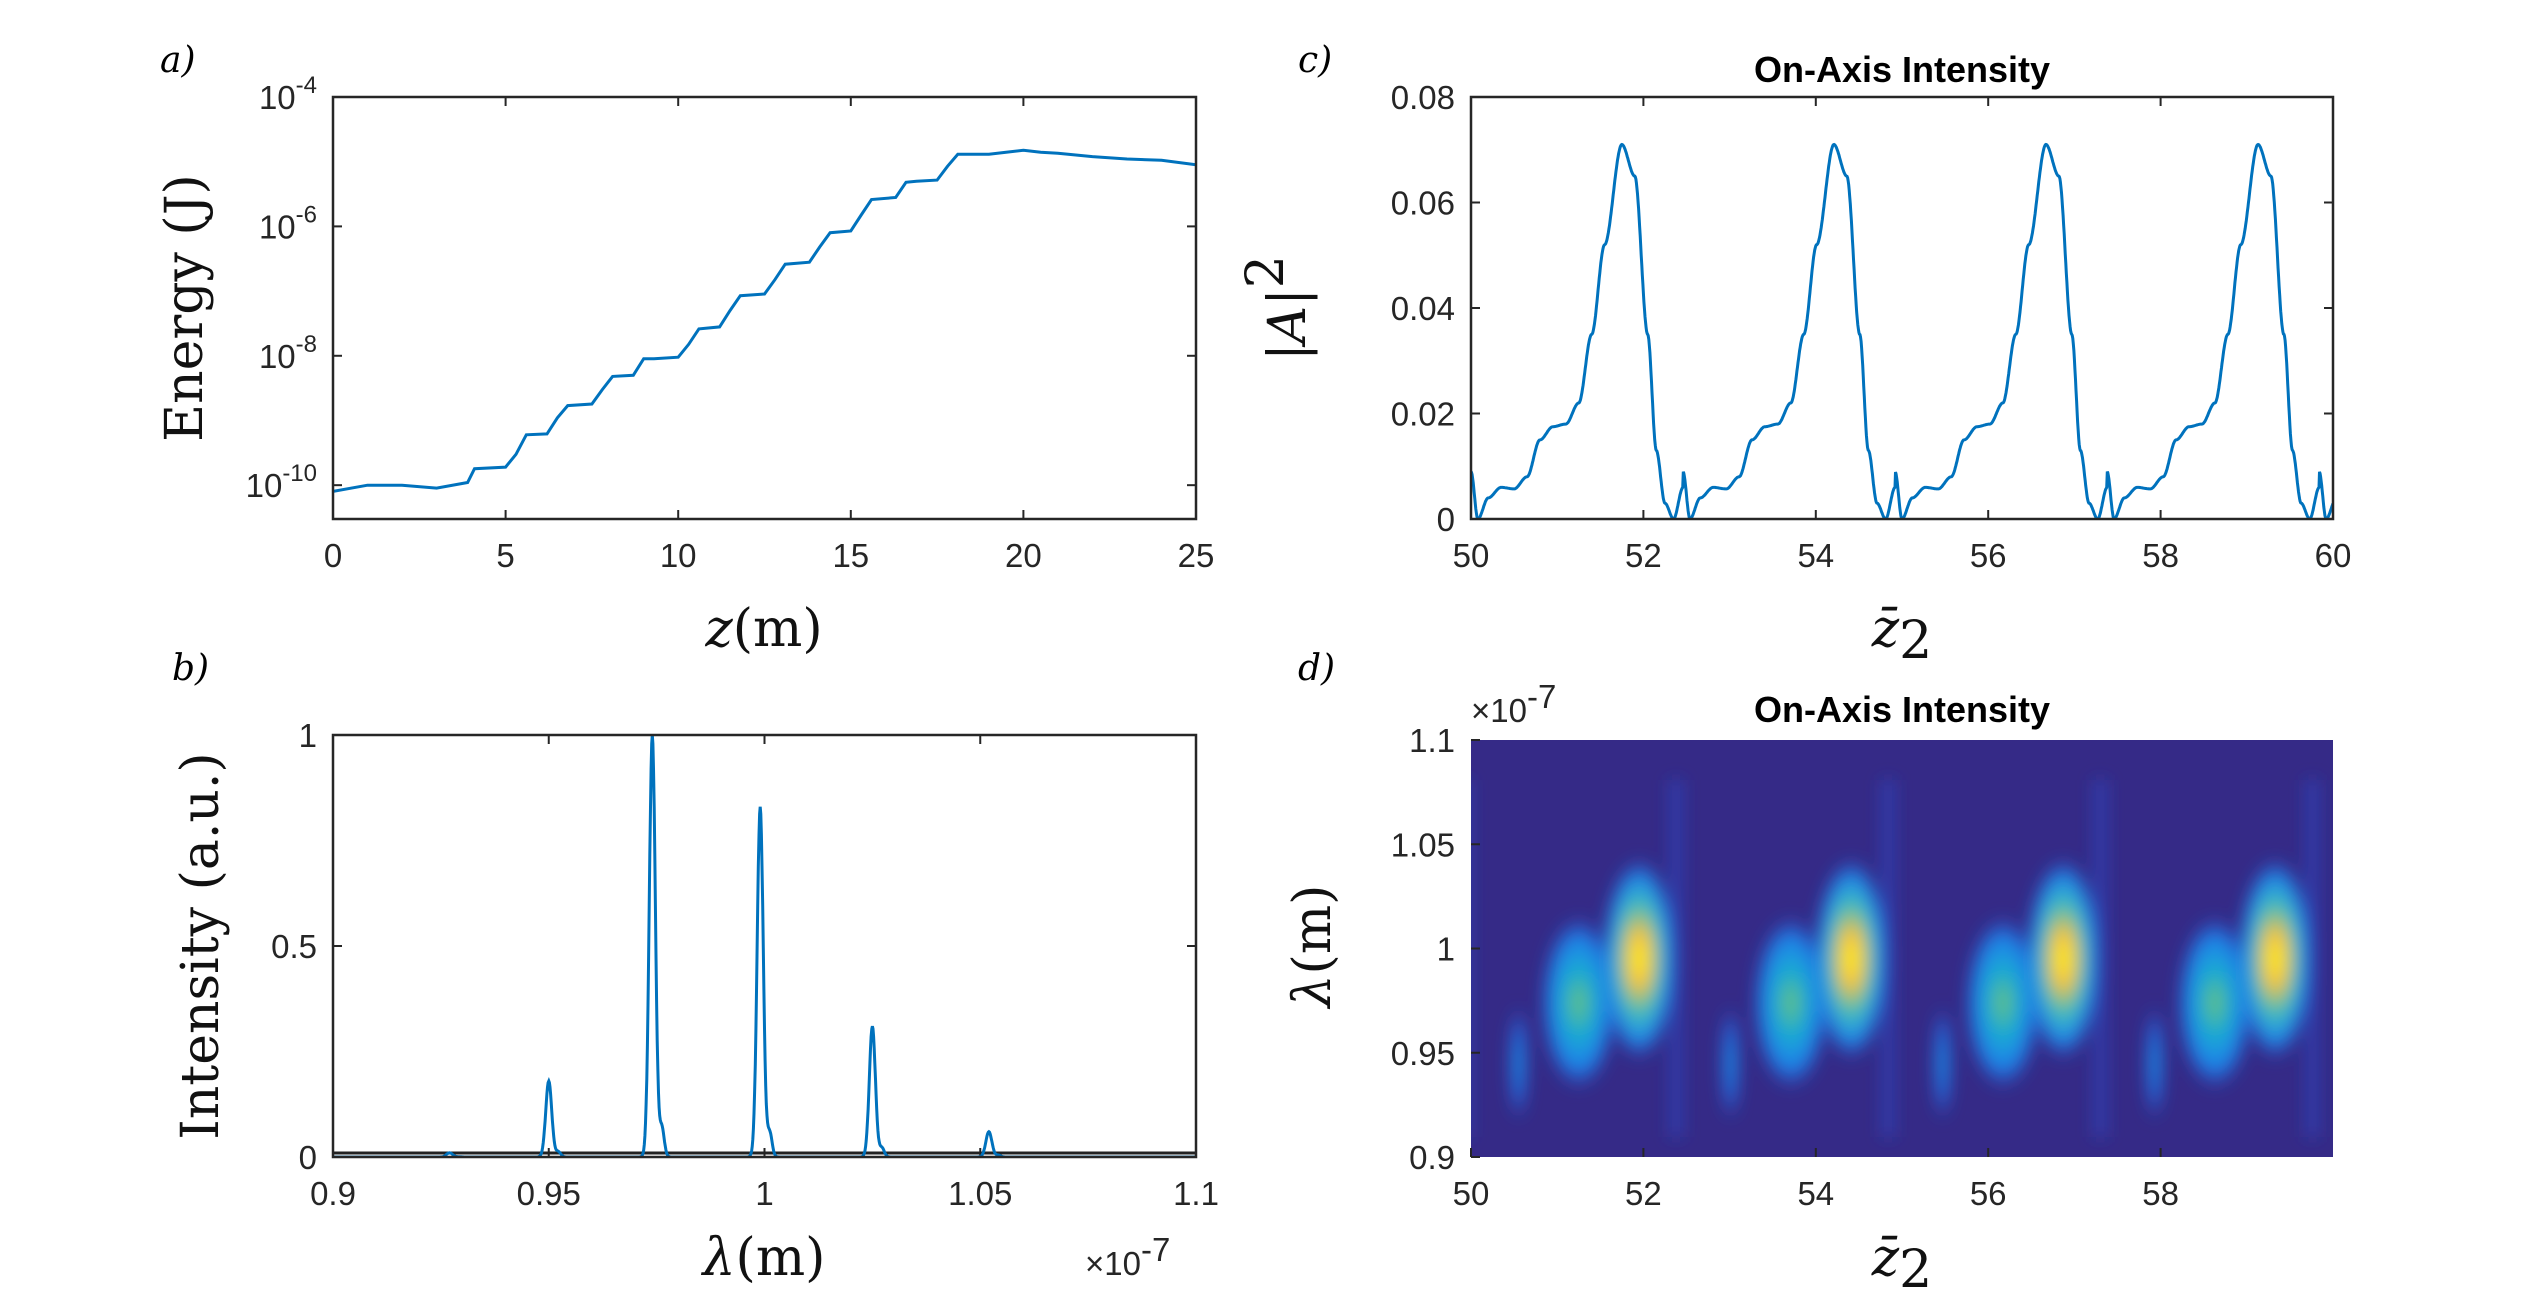  Describe the element at coordinates (1815, 555) in the screenshot. I see `c-ticks-xtick-label: 54` at that location.